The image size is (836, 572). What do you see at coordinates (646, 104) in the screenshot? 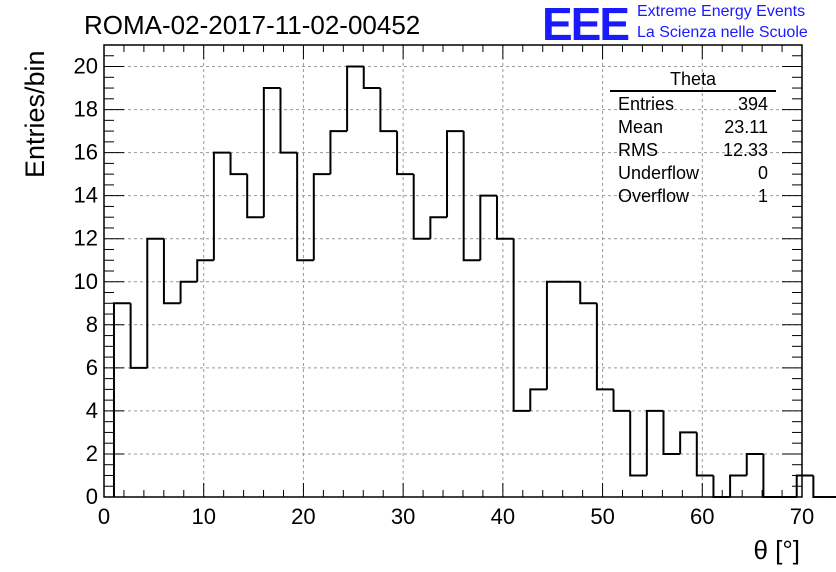
I see `stats-label: Entries` at bounding box center [646, 104].